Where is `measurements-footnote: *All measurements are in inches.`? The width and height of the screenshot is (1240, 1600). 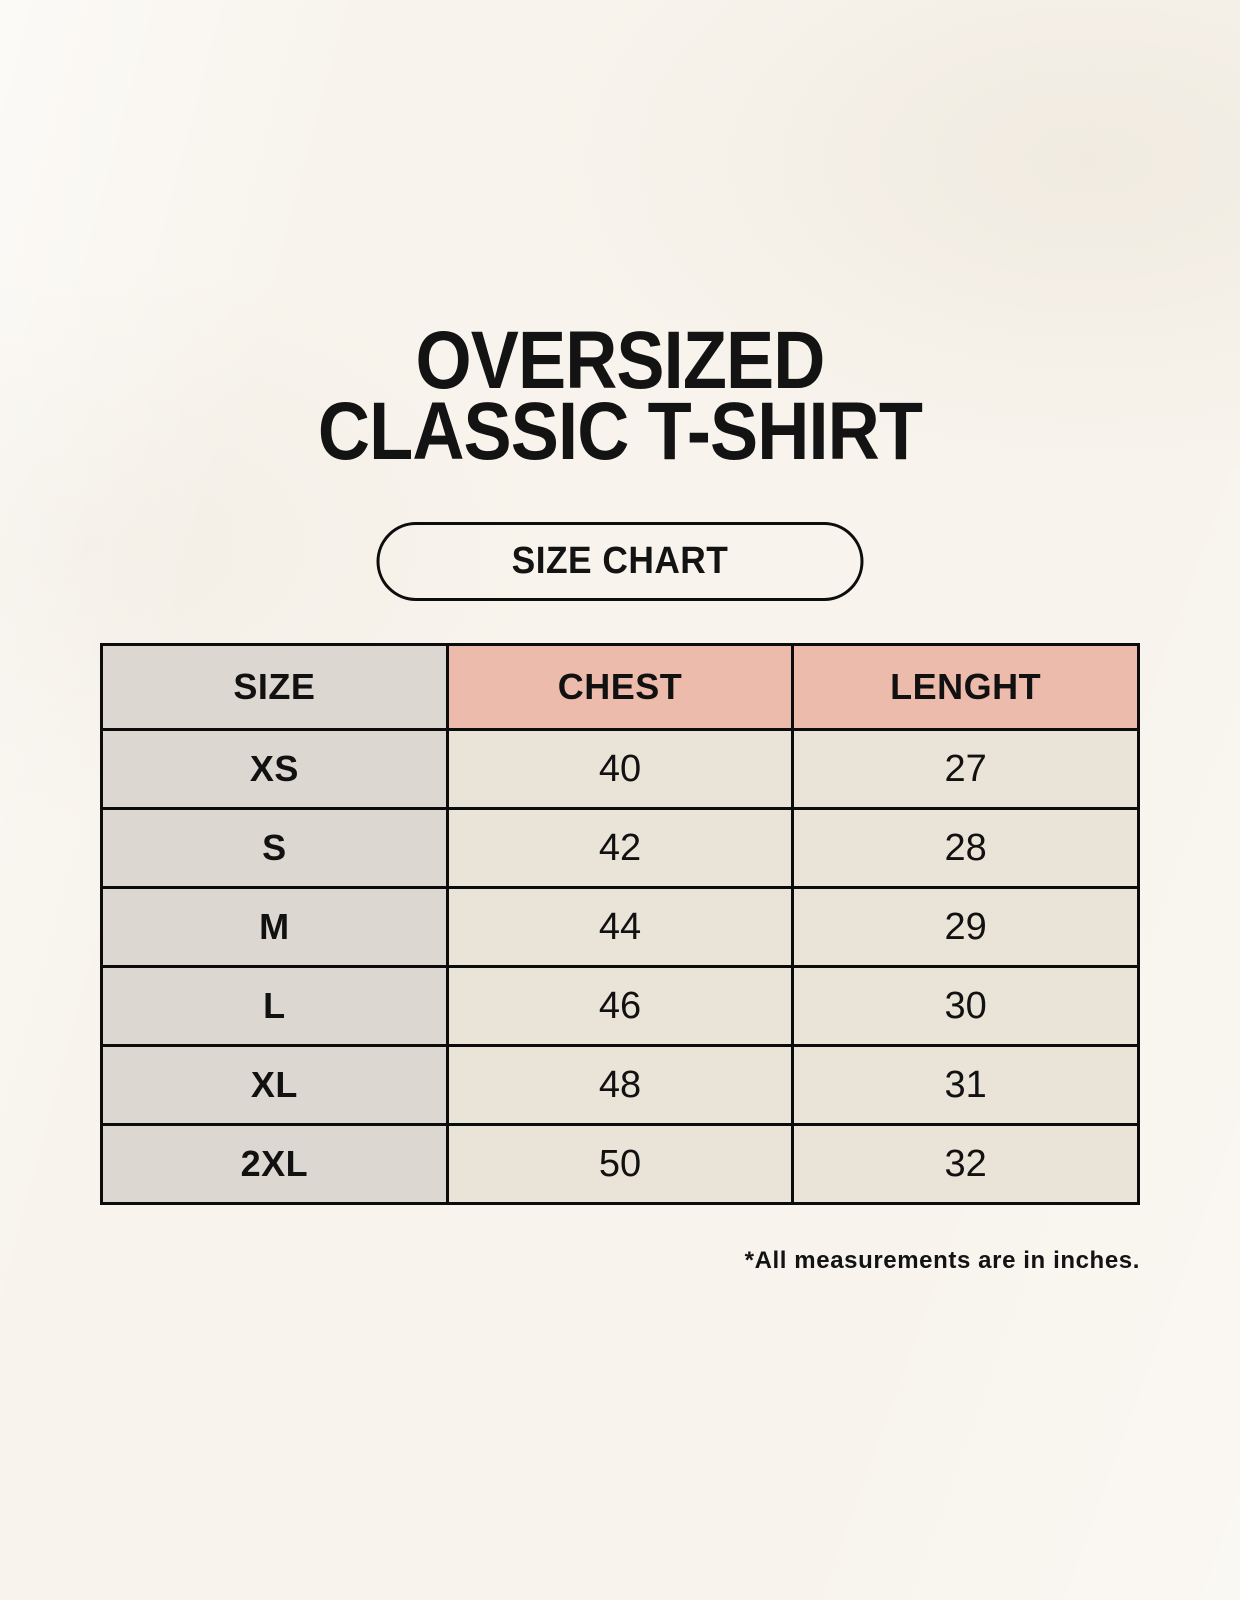
measurements-footnote: *All measurements are in inches. is located at coordinates (942, 1260).